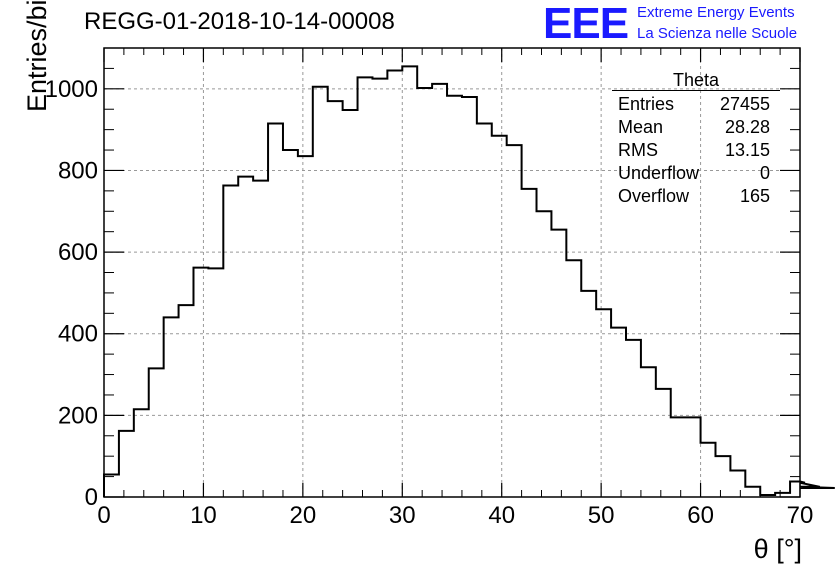 The height and width of the screenshot is (572, 836). I want to click on chart-title: REGG-01-2018-10-14-00008, so click(239, 21).